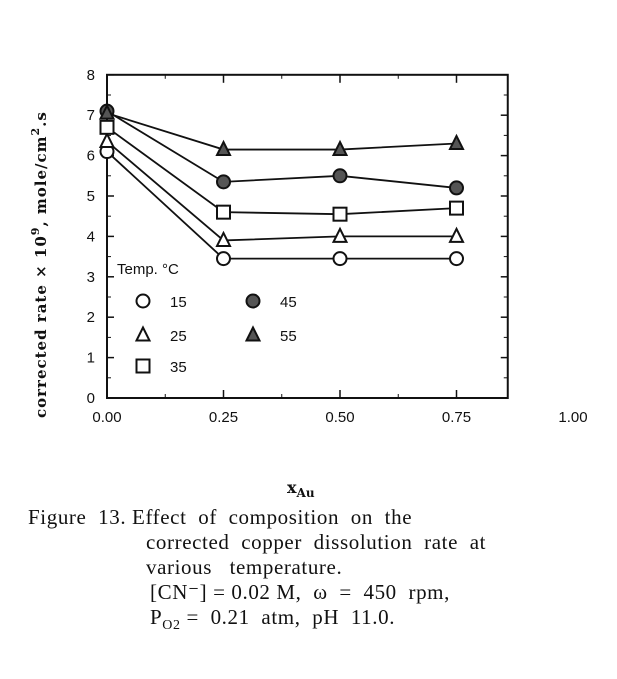 The height and width of the screenshot is (679, 617). Describe the element at coordinates (91, 277) in the screenshot. I see `y-tick-label: 3` at that location.